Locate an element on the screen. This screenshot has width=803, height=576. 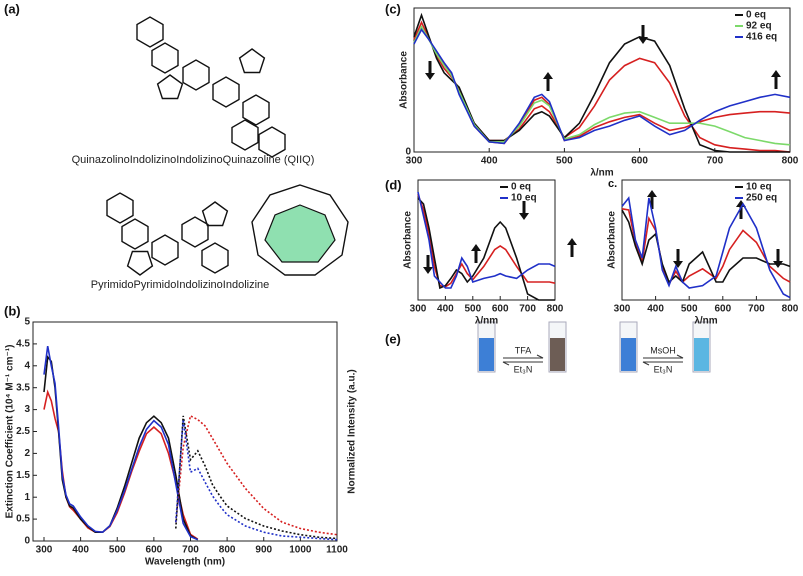
molecule-name: PyrimidoPyrimidoIndolizinoIndolizine is located at coordinates (180, 285).